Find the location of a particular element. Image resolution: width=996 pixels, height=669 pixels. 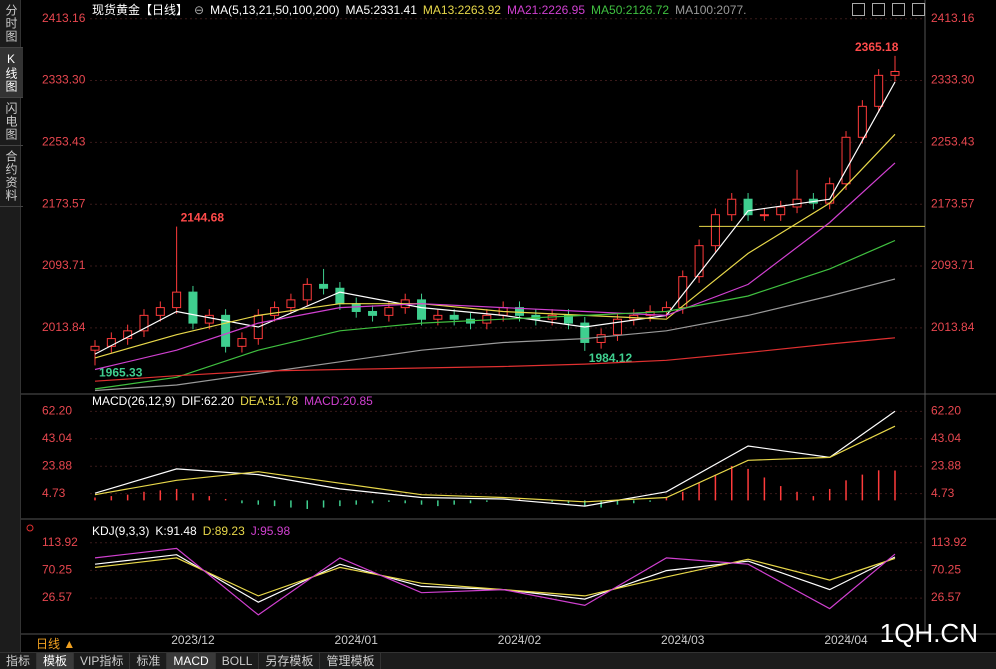

y-tick-label: 2173.57 is located at coordinates (64, 203).